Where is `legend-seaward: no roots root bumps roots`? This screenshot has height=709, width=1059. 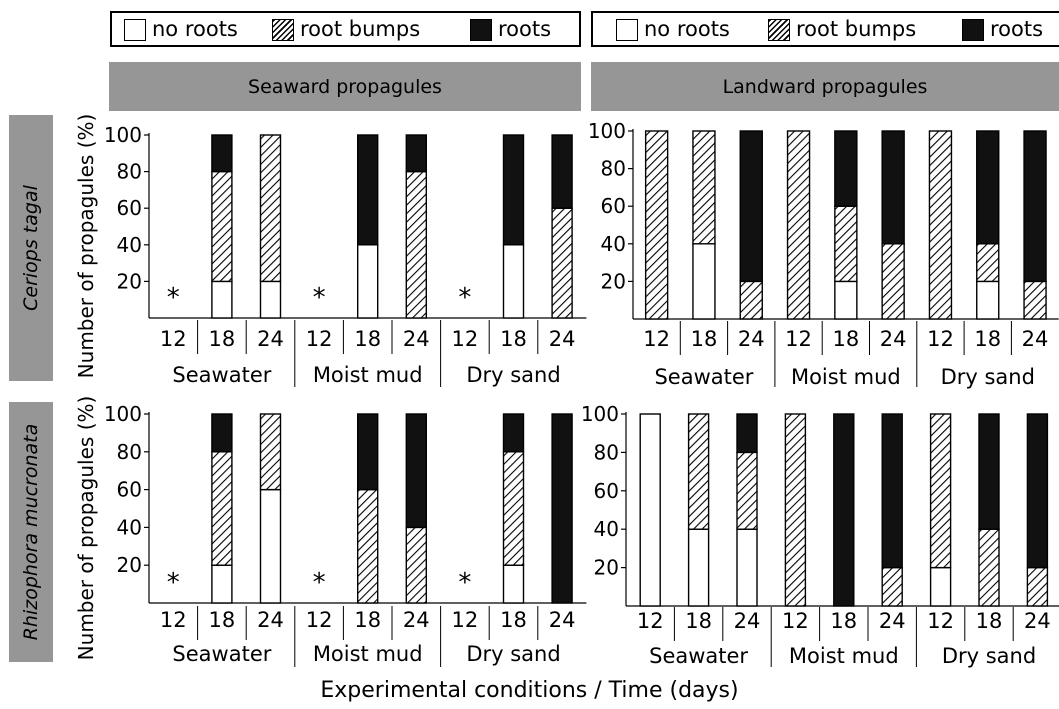
legend-seaward: no roots root bumps roots is located at coordinates (345, 29).